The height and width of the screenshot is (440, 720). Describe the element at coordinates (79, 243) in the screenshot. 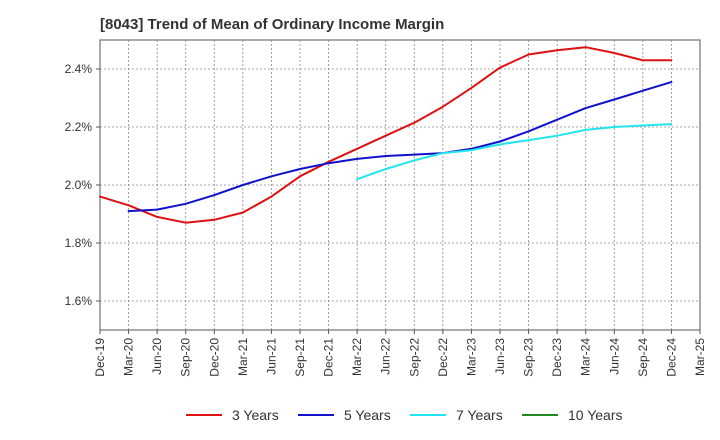

I see `y-tick-label: 1.8%` at that location.